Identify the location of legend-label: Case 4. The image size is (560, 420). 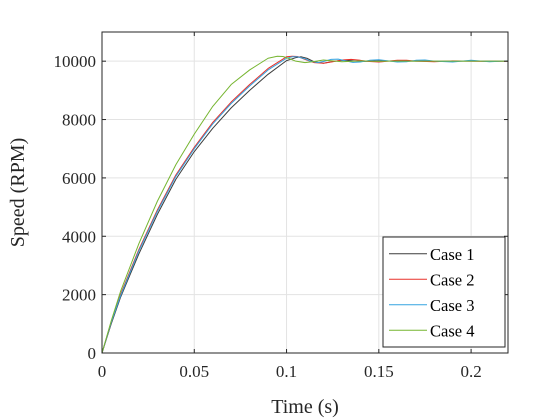
(452, 330).